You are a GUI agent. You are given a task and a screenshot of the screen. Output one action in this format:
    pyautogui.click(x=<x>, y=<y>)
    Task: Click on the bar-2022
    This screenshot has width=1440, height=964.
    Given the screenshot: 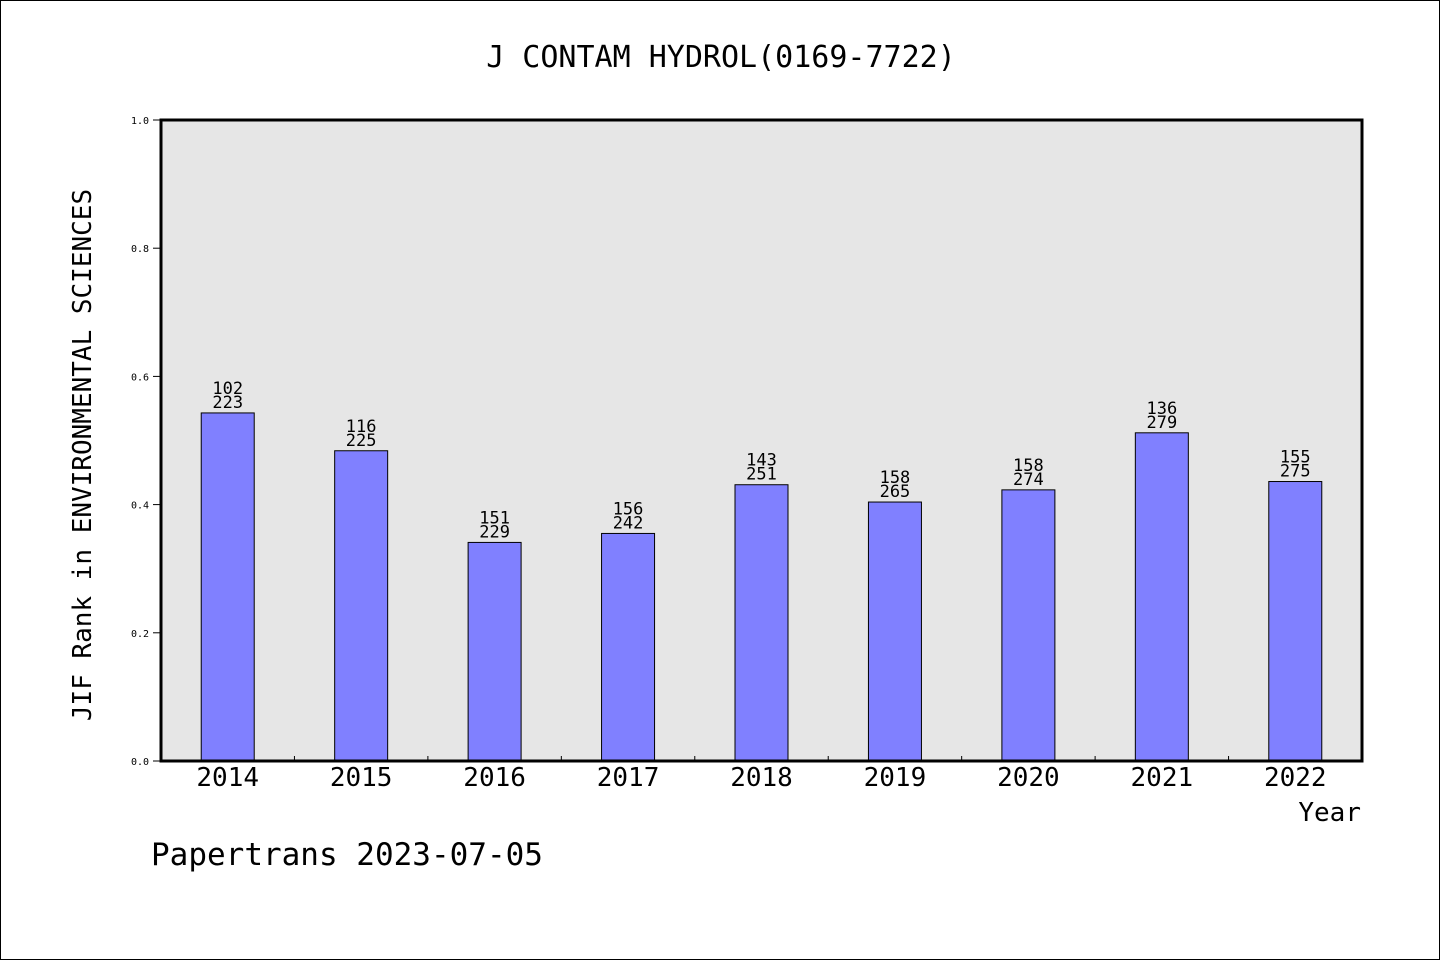 What is the action you would take?
    pyautogui.click(x=1295, y=621)
    